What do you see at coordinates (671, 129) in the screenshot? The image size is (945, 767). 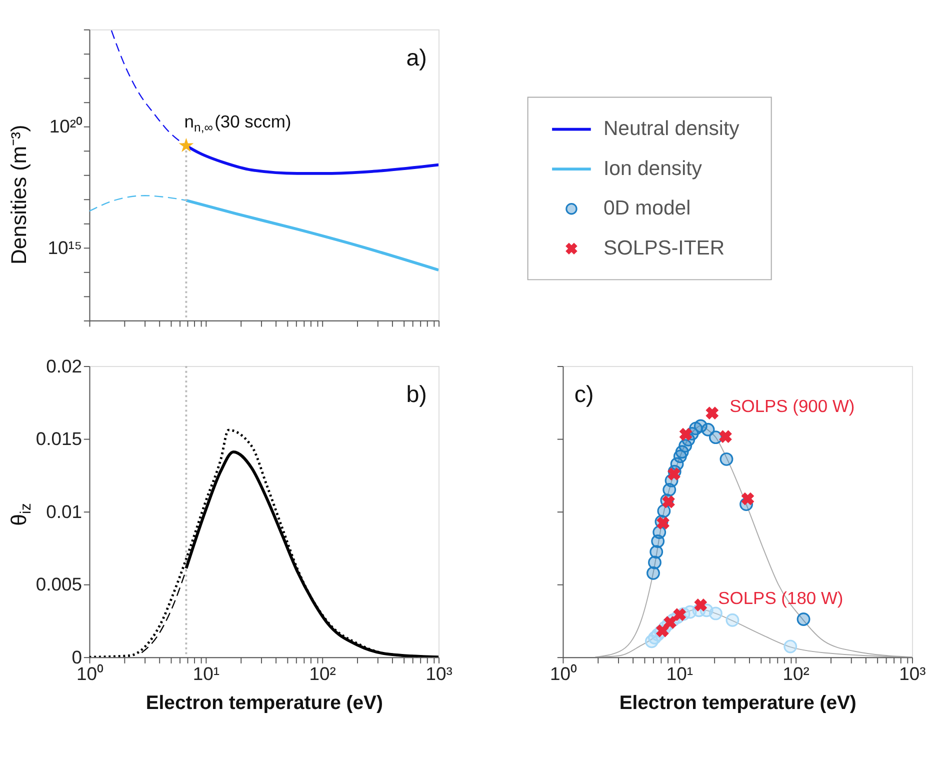 I see `legend-label: Neutral density` at bounding box center [671, 129].